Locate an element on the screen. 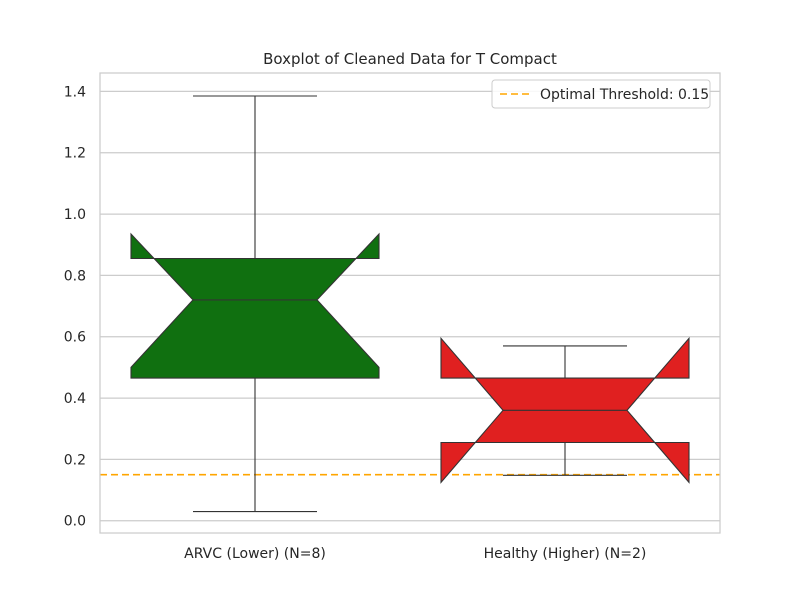 This screenshot has width=800, height=605. x-tick-label: ARVC (Lower) (N=8) is located at coordinates (255, 554).